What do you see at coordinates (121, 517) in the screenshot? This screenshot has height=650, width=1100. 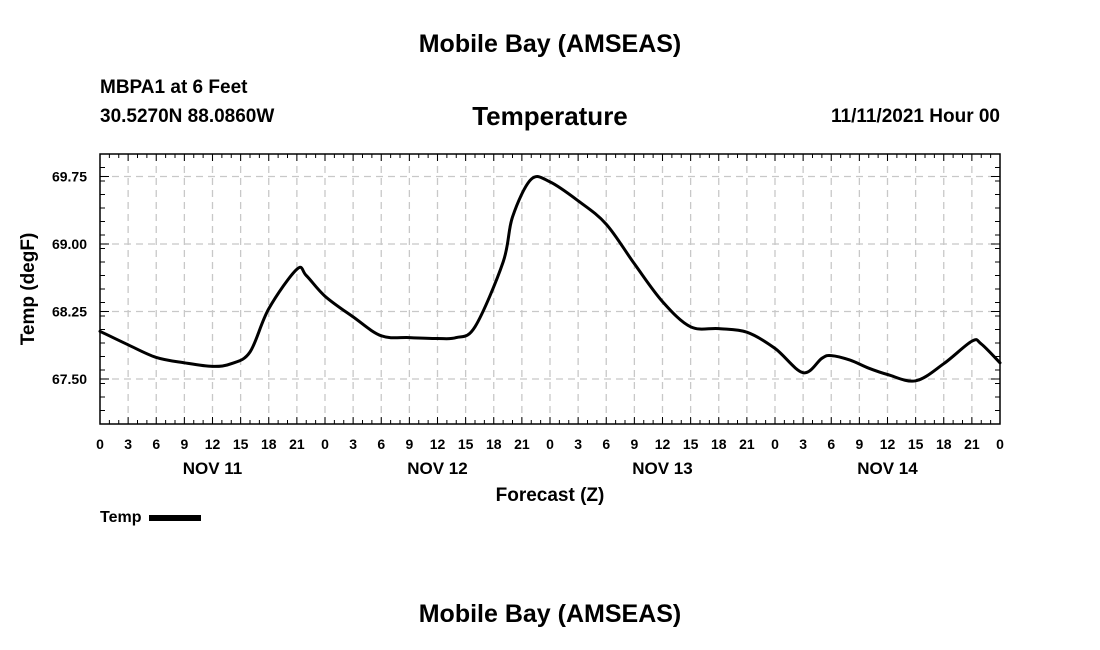 I see `legend-label-temp: Temp` at bounding box center [121, 517].